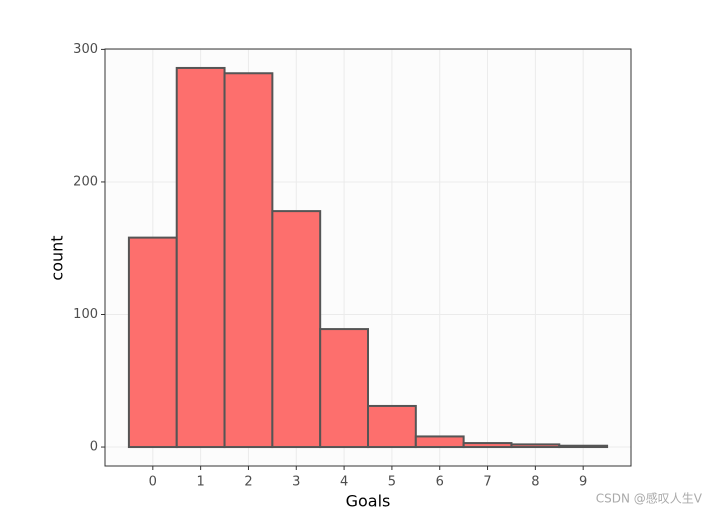 This screenshot has height=513, width=712. Describe the element at coordinates (392, 482) in the screenshot. I see `x-tick-label: 5` at that location.